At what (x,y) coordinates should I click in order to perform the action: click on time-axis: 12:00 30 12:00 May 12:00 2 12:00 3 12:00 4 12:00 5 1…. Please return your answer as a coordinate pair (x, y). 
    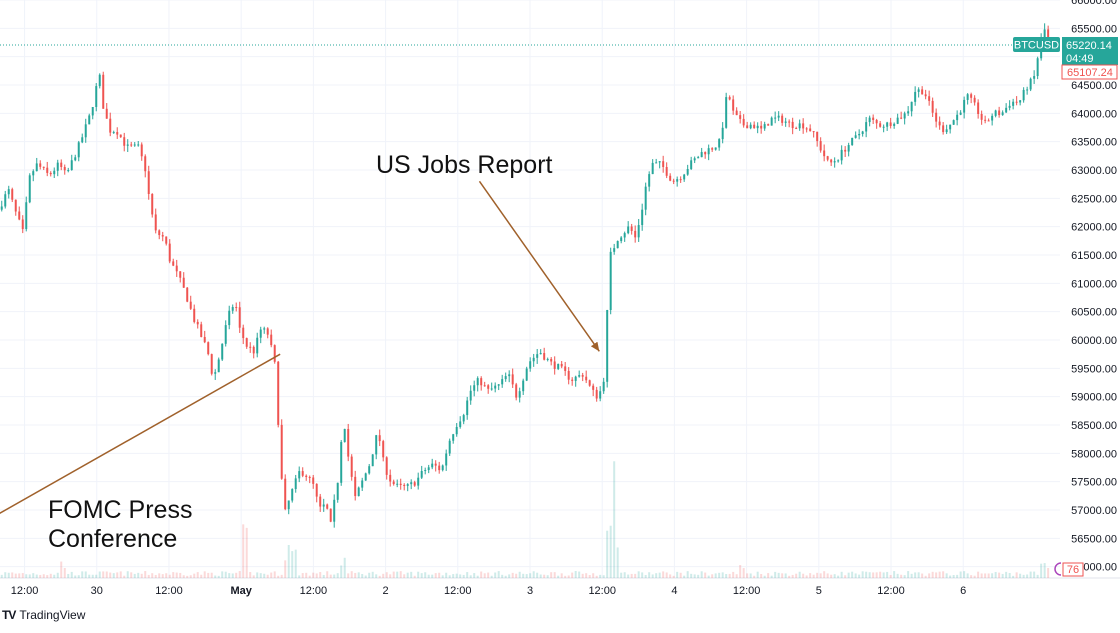
    Looking at the image, I should click on (489, 591).